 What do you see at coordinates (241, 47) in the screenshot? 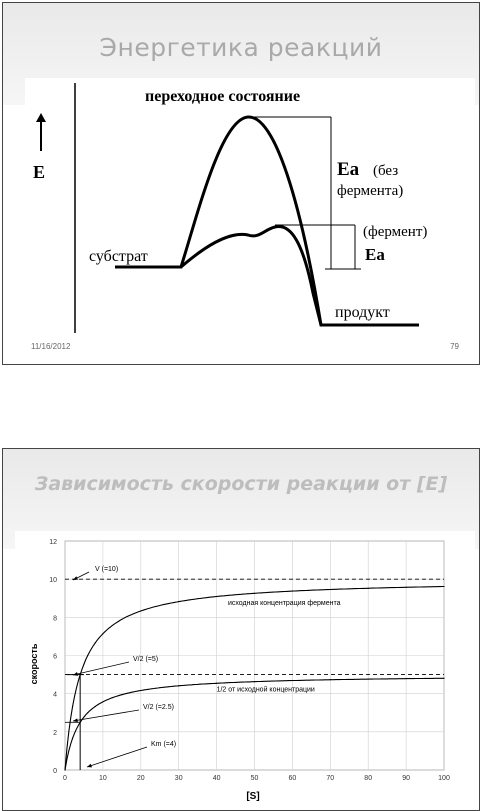
I see `slide-title: Энергетика реакций` at bounding box center [241, 47].